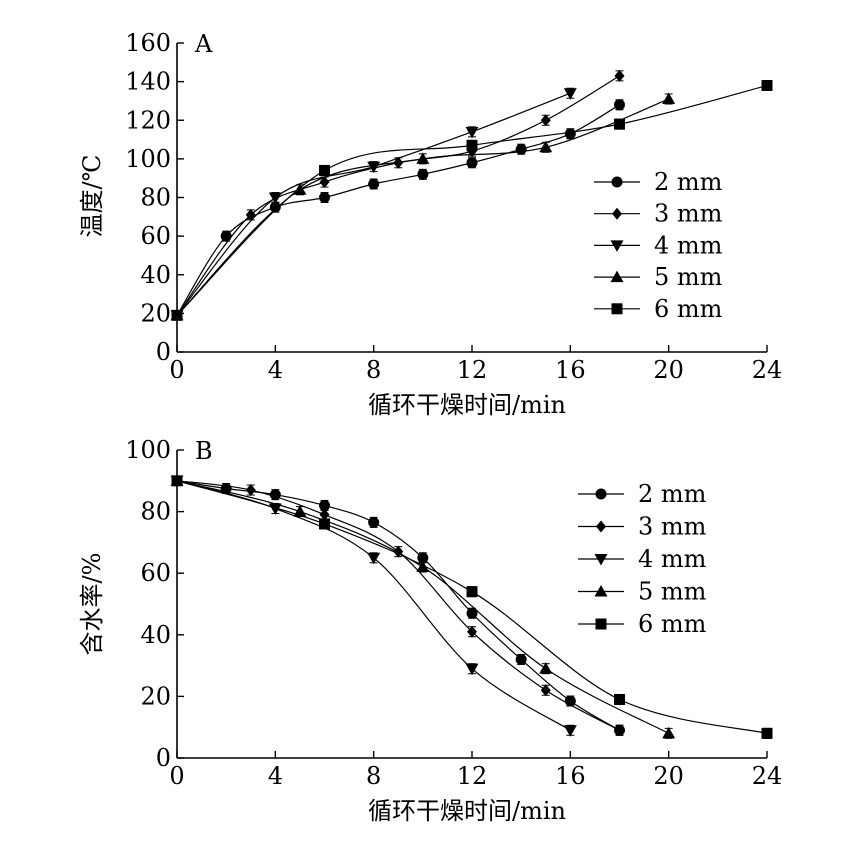 This screenshot has height=858, width=850. What do you see at coordinates (92, 196) in the screenshot?
I see `y-axis-title: 温度/℃` at bounding box center [92, 196].